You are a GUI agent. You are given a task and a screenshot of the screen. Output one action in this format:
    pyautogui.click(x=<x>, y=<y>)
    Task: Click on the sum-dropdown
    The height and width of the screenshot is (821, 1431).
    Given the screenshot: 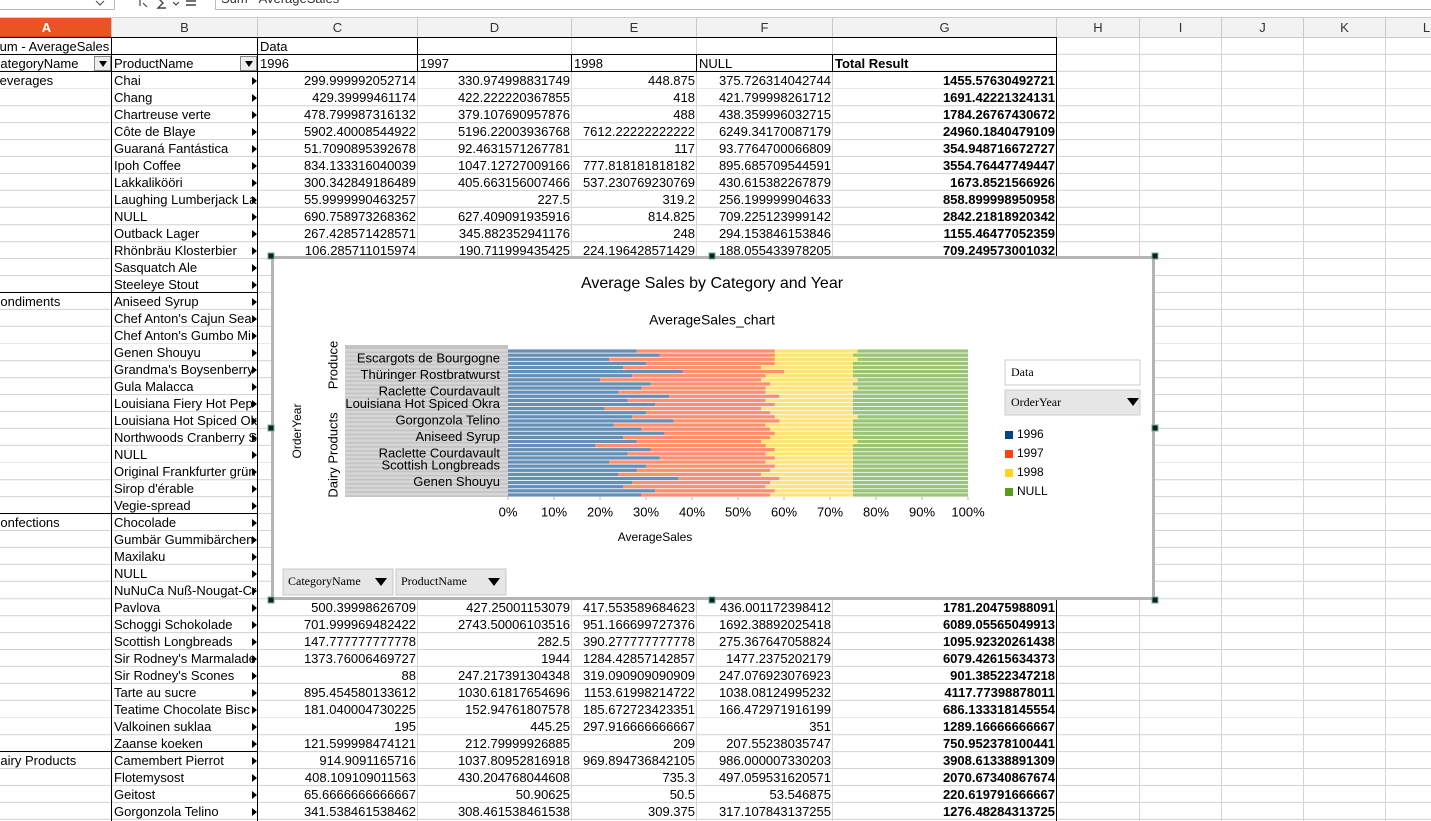 What is the action you would take?
    pyautogui.click(x=176, y=3)
    